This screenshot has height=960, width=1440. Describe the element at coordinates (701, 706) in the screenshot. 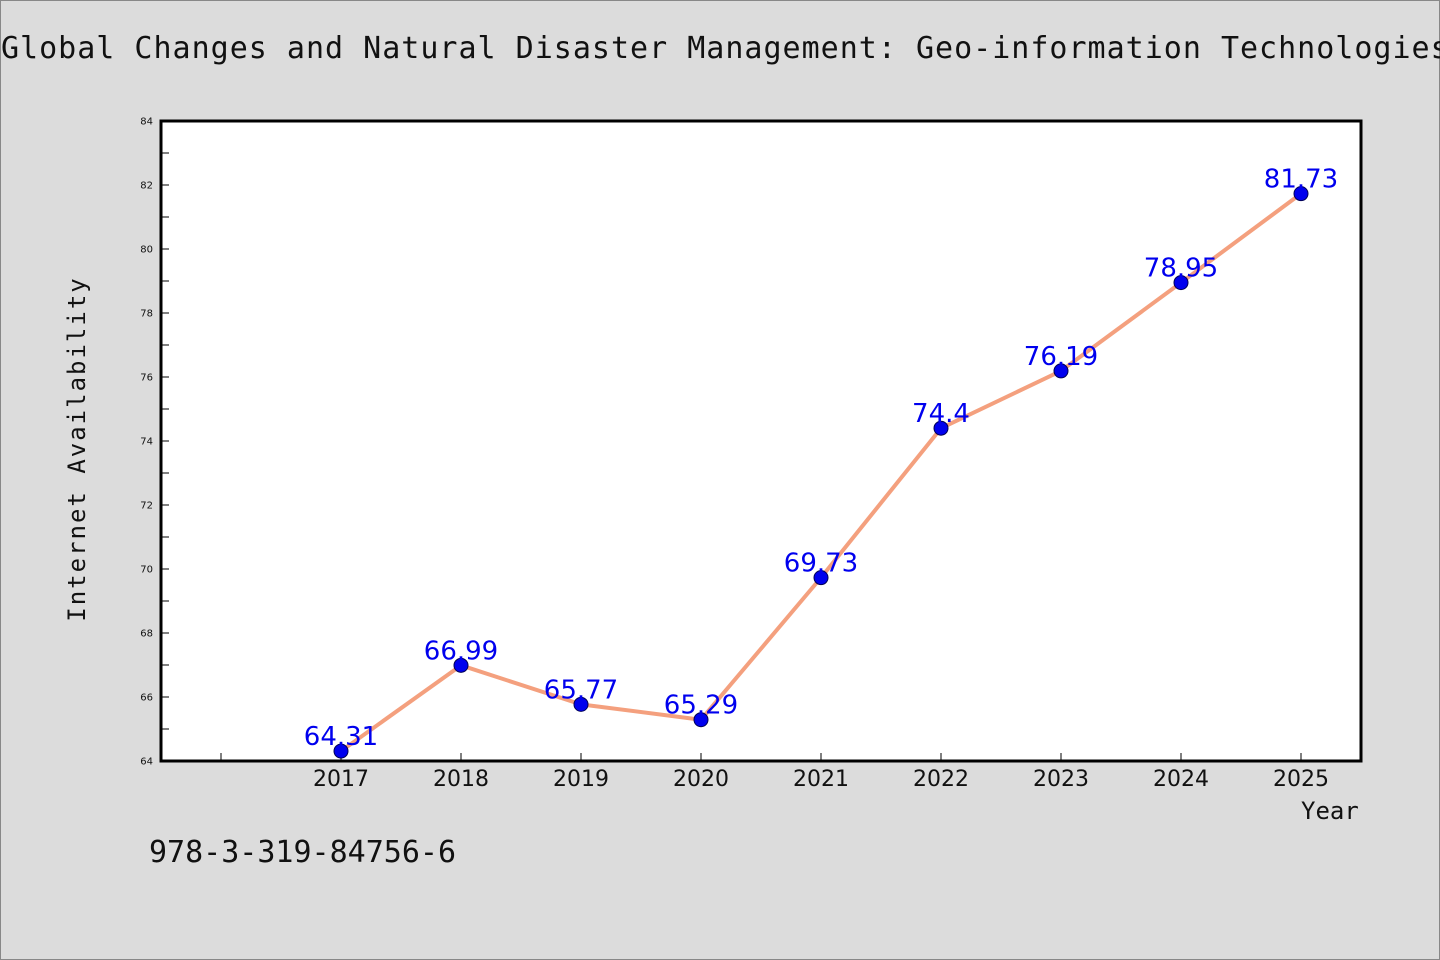

I see `data-label: 65.29` at that location.